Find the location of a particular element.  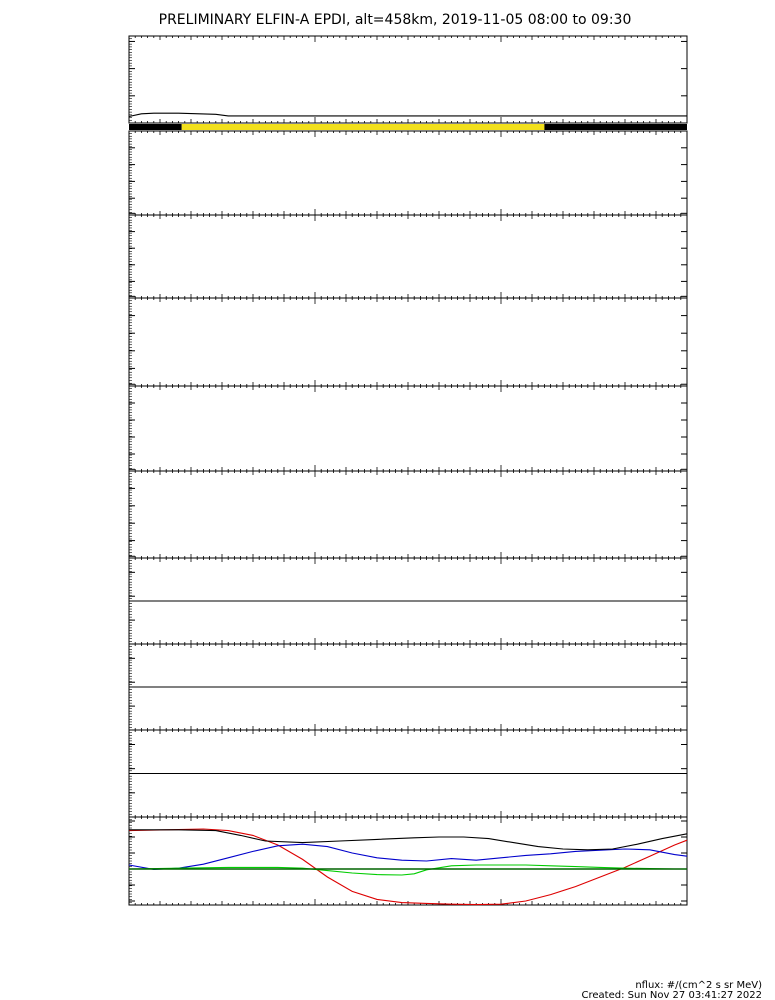

panel-ela_pif_pa_ch1LC is located at coordinates (408, 687).